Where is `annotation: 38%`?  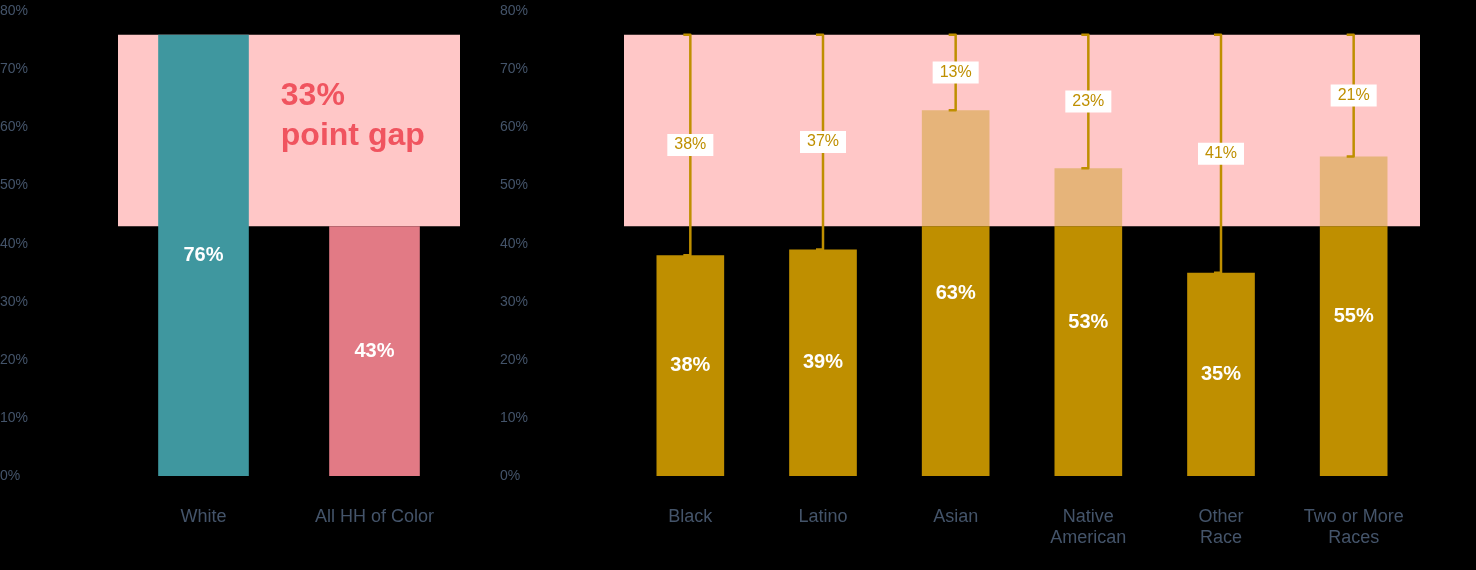
annotation: 38% is located at coordinates (690, 144).